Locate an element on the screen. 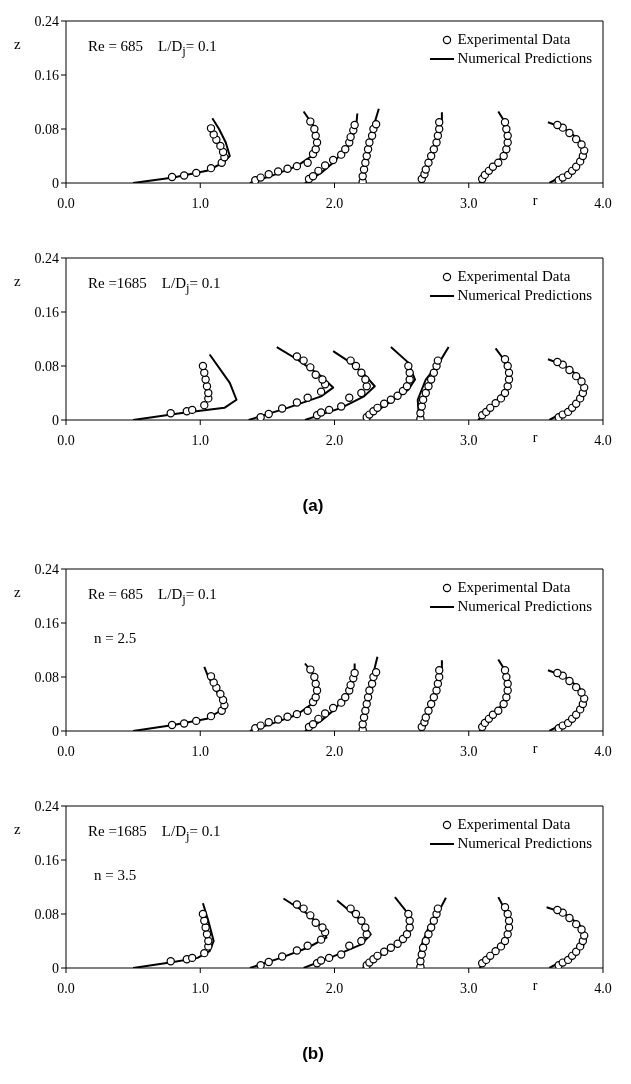  text: (a) is located at coordinates (313, 505).